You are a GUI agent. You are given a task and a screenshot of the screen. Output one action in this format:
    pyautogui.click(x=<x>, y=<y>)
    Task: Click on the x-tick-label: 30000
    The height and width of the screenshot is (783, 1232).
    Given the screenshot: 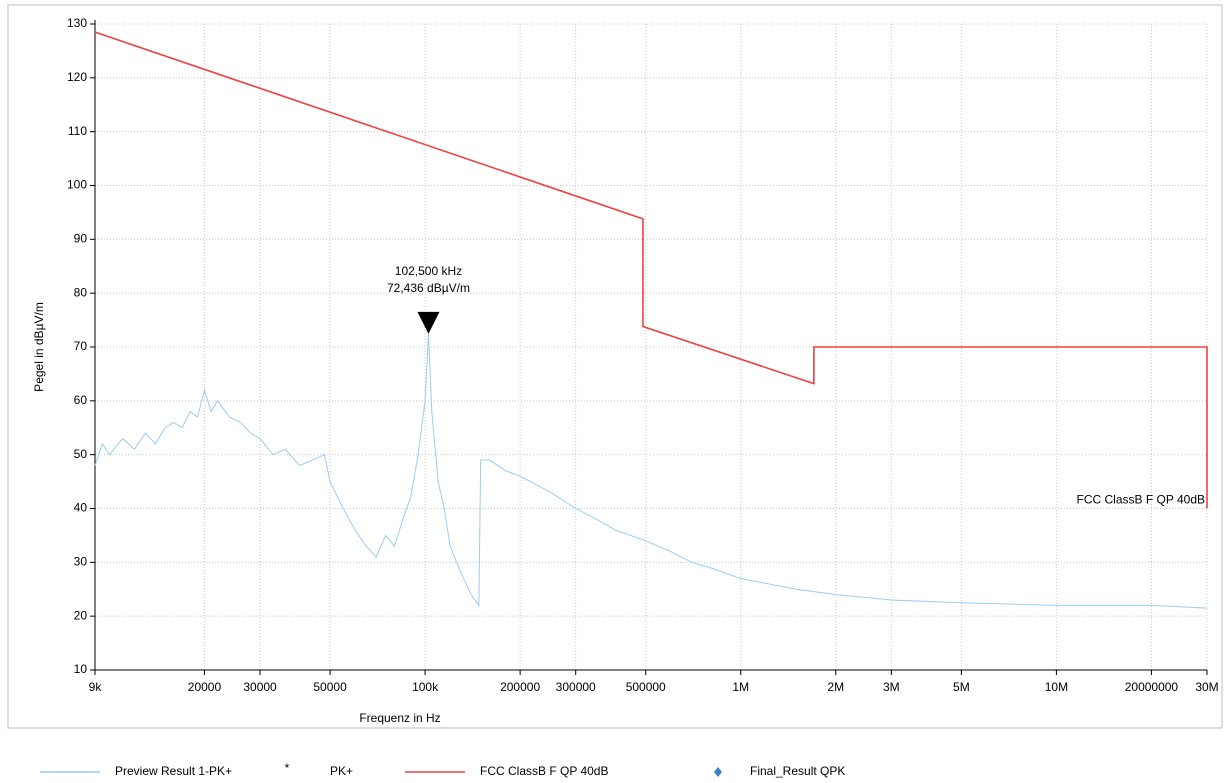 What is the action you would take?
    pyautogui.click(x=260, y=687)
    